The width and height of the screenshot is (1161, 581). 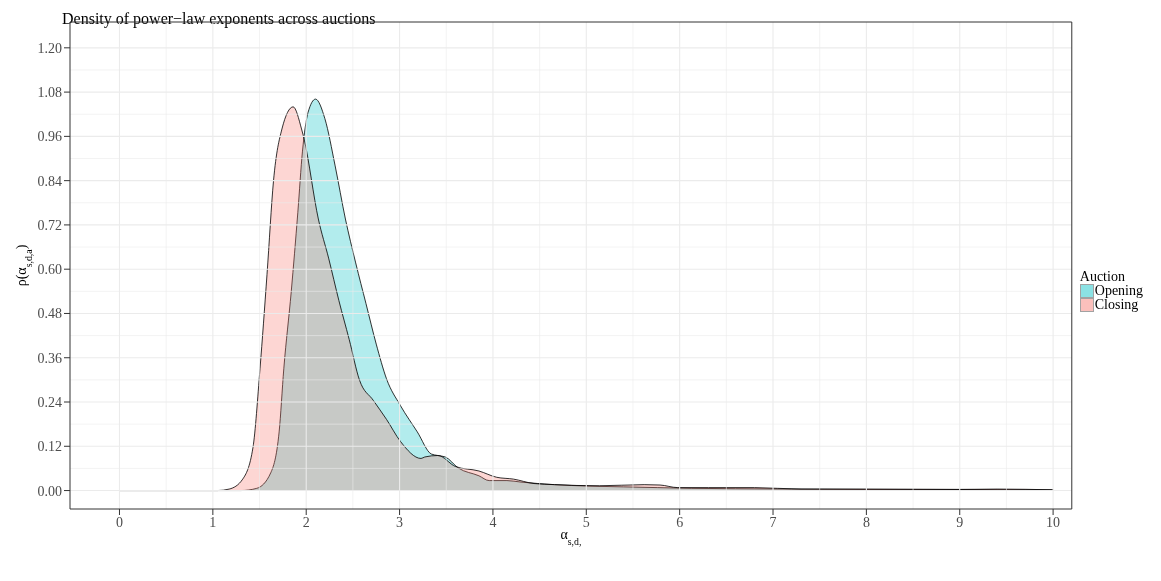 I want to click on y-tick-label: 0.48, so click(x=49, y=314).